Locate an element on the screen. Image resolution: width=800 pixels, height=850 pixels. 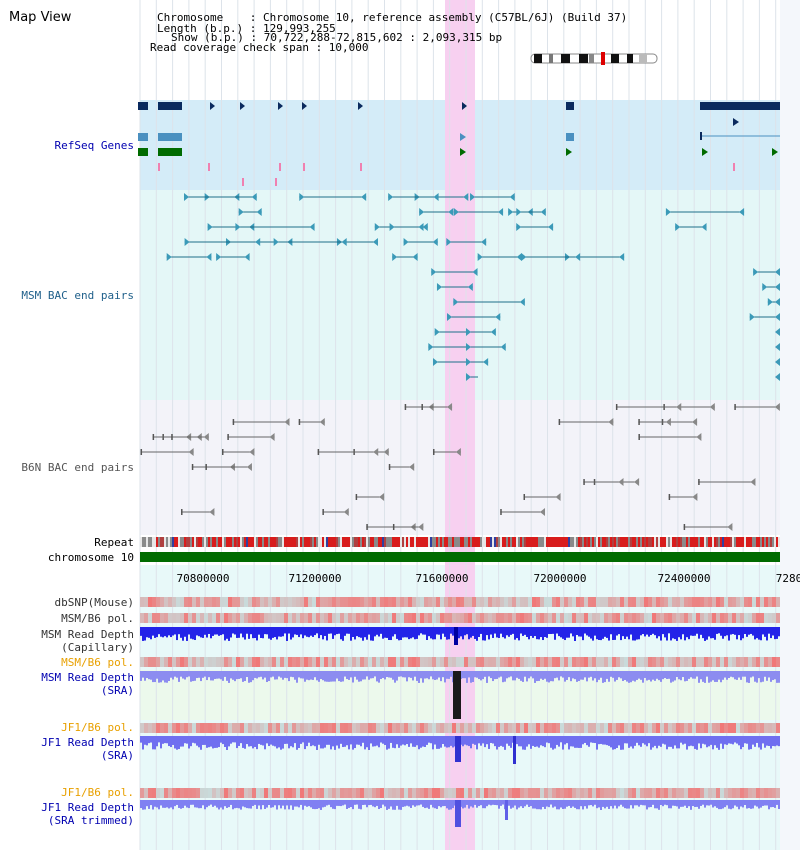
b6n-bac-label: B6N BAC end pairs is located at coordinates (77, 467).